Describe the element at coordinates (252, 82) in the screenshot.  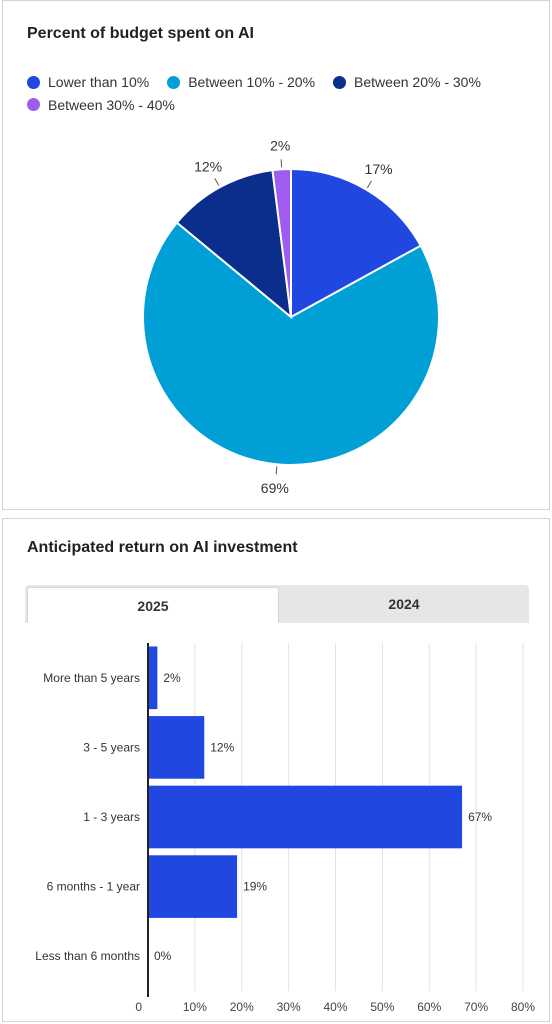
I see `legend-label: Between 10% - 20%` at that location.